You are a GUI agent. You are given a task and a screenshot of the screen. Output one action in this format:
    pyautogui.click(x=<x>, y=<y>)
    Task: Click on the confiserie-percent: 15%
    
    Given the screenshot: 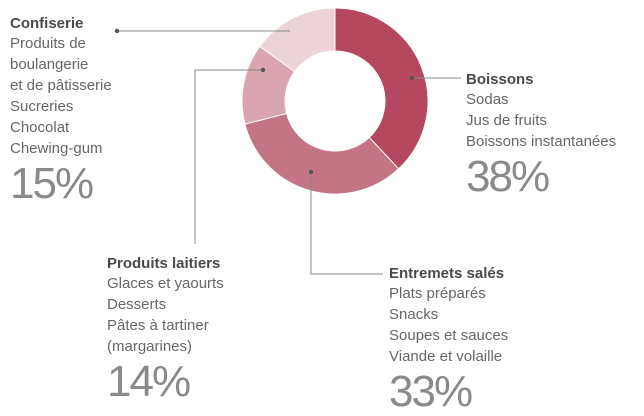 What is the action you would take?
    pyautogui.click(x=52, y=183)
    